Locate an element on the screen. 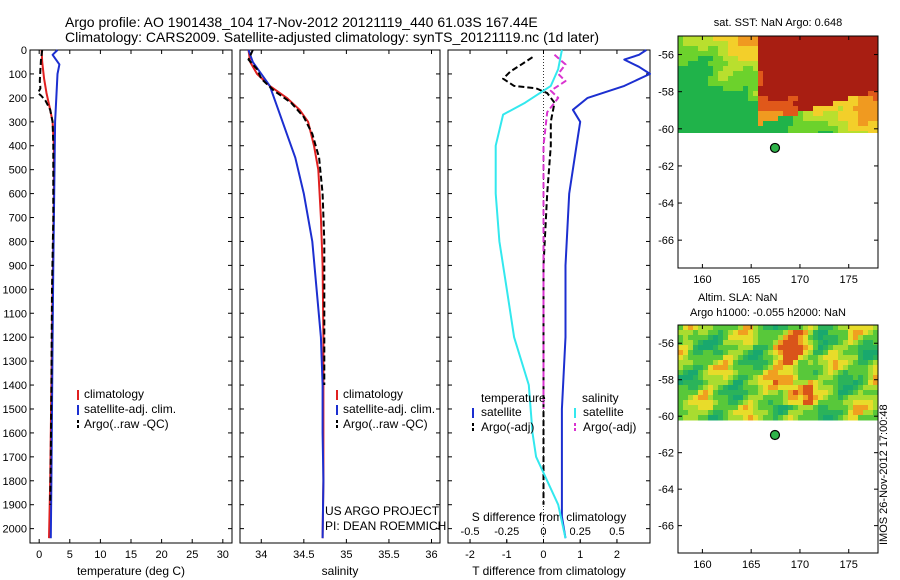 The height and width of the screenshot is (580, 900). sla_map-x-tick-label: 175 is located at coordinates (849, 565).